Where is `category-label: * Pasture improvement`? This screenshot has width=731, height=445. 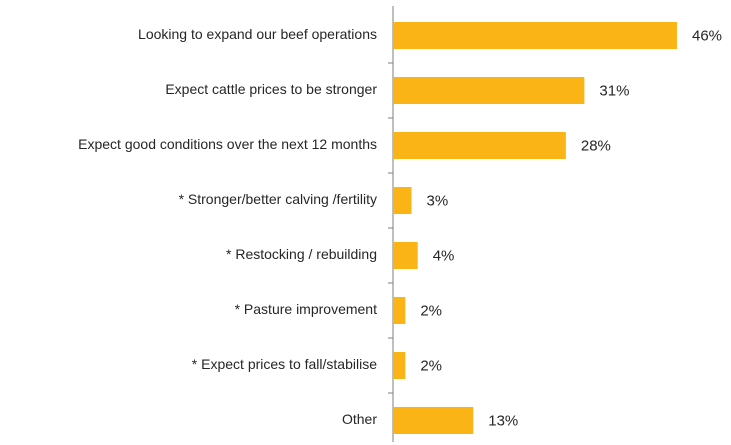
category-label: * Pasture improvement is located at coordinates (306, 309).